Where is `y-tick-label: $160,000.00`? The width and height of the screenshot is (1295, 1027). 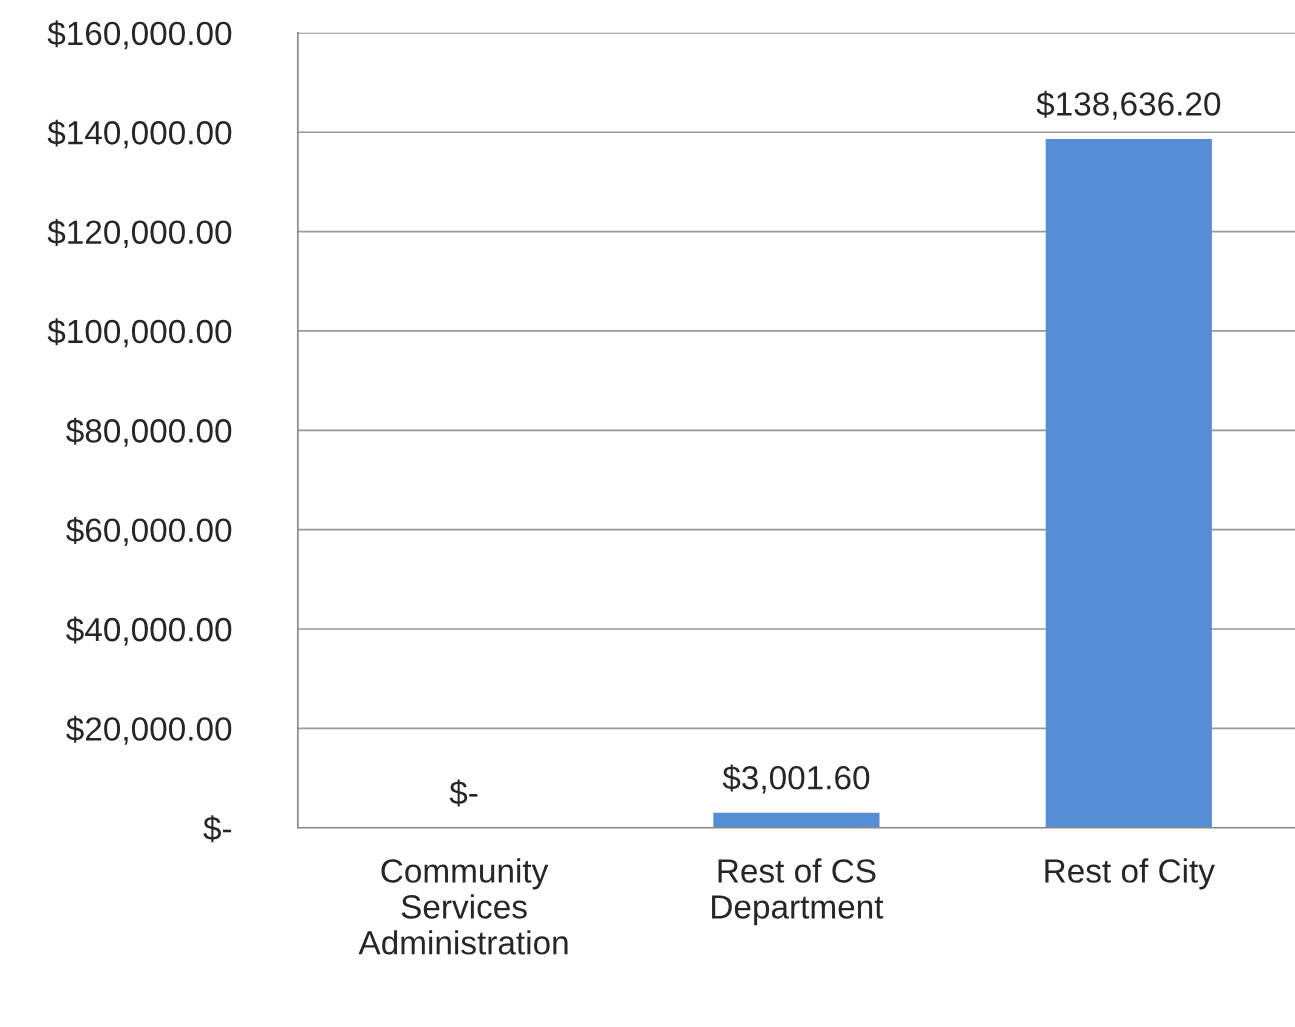 y-tick-label: $160,000.00 is located at coordinates (139, 35).